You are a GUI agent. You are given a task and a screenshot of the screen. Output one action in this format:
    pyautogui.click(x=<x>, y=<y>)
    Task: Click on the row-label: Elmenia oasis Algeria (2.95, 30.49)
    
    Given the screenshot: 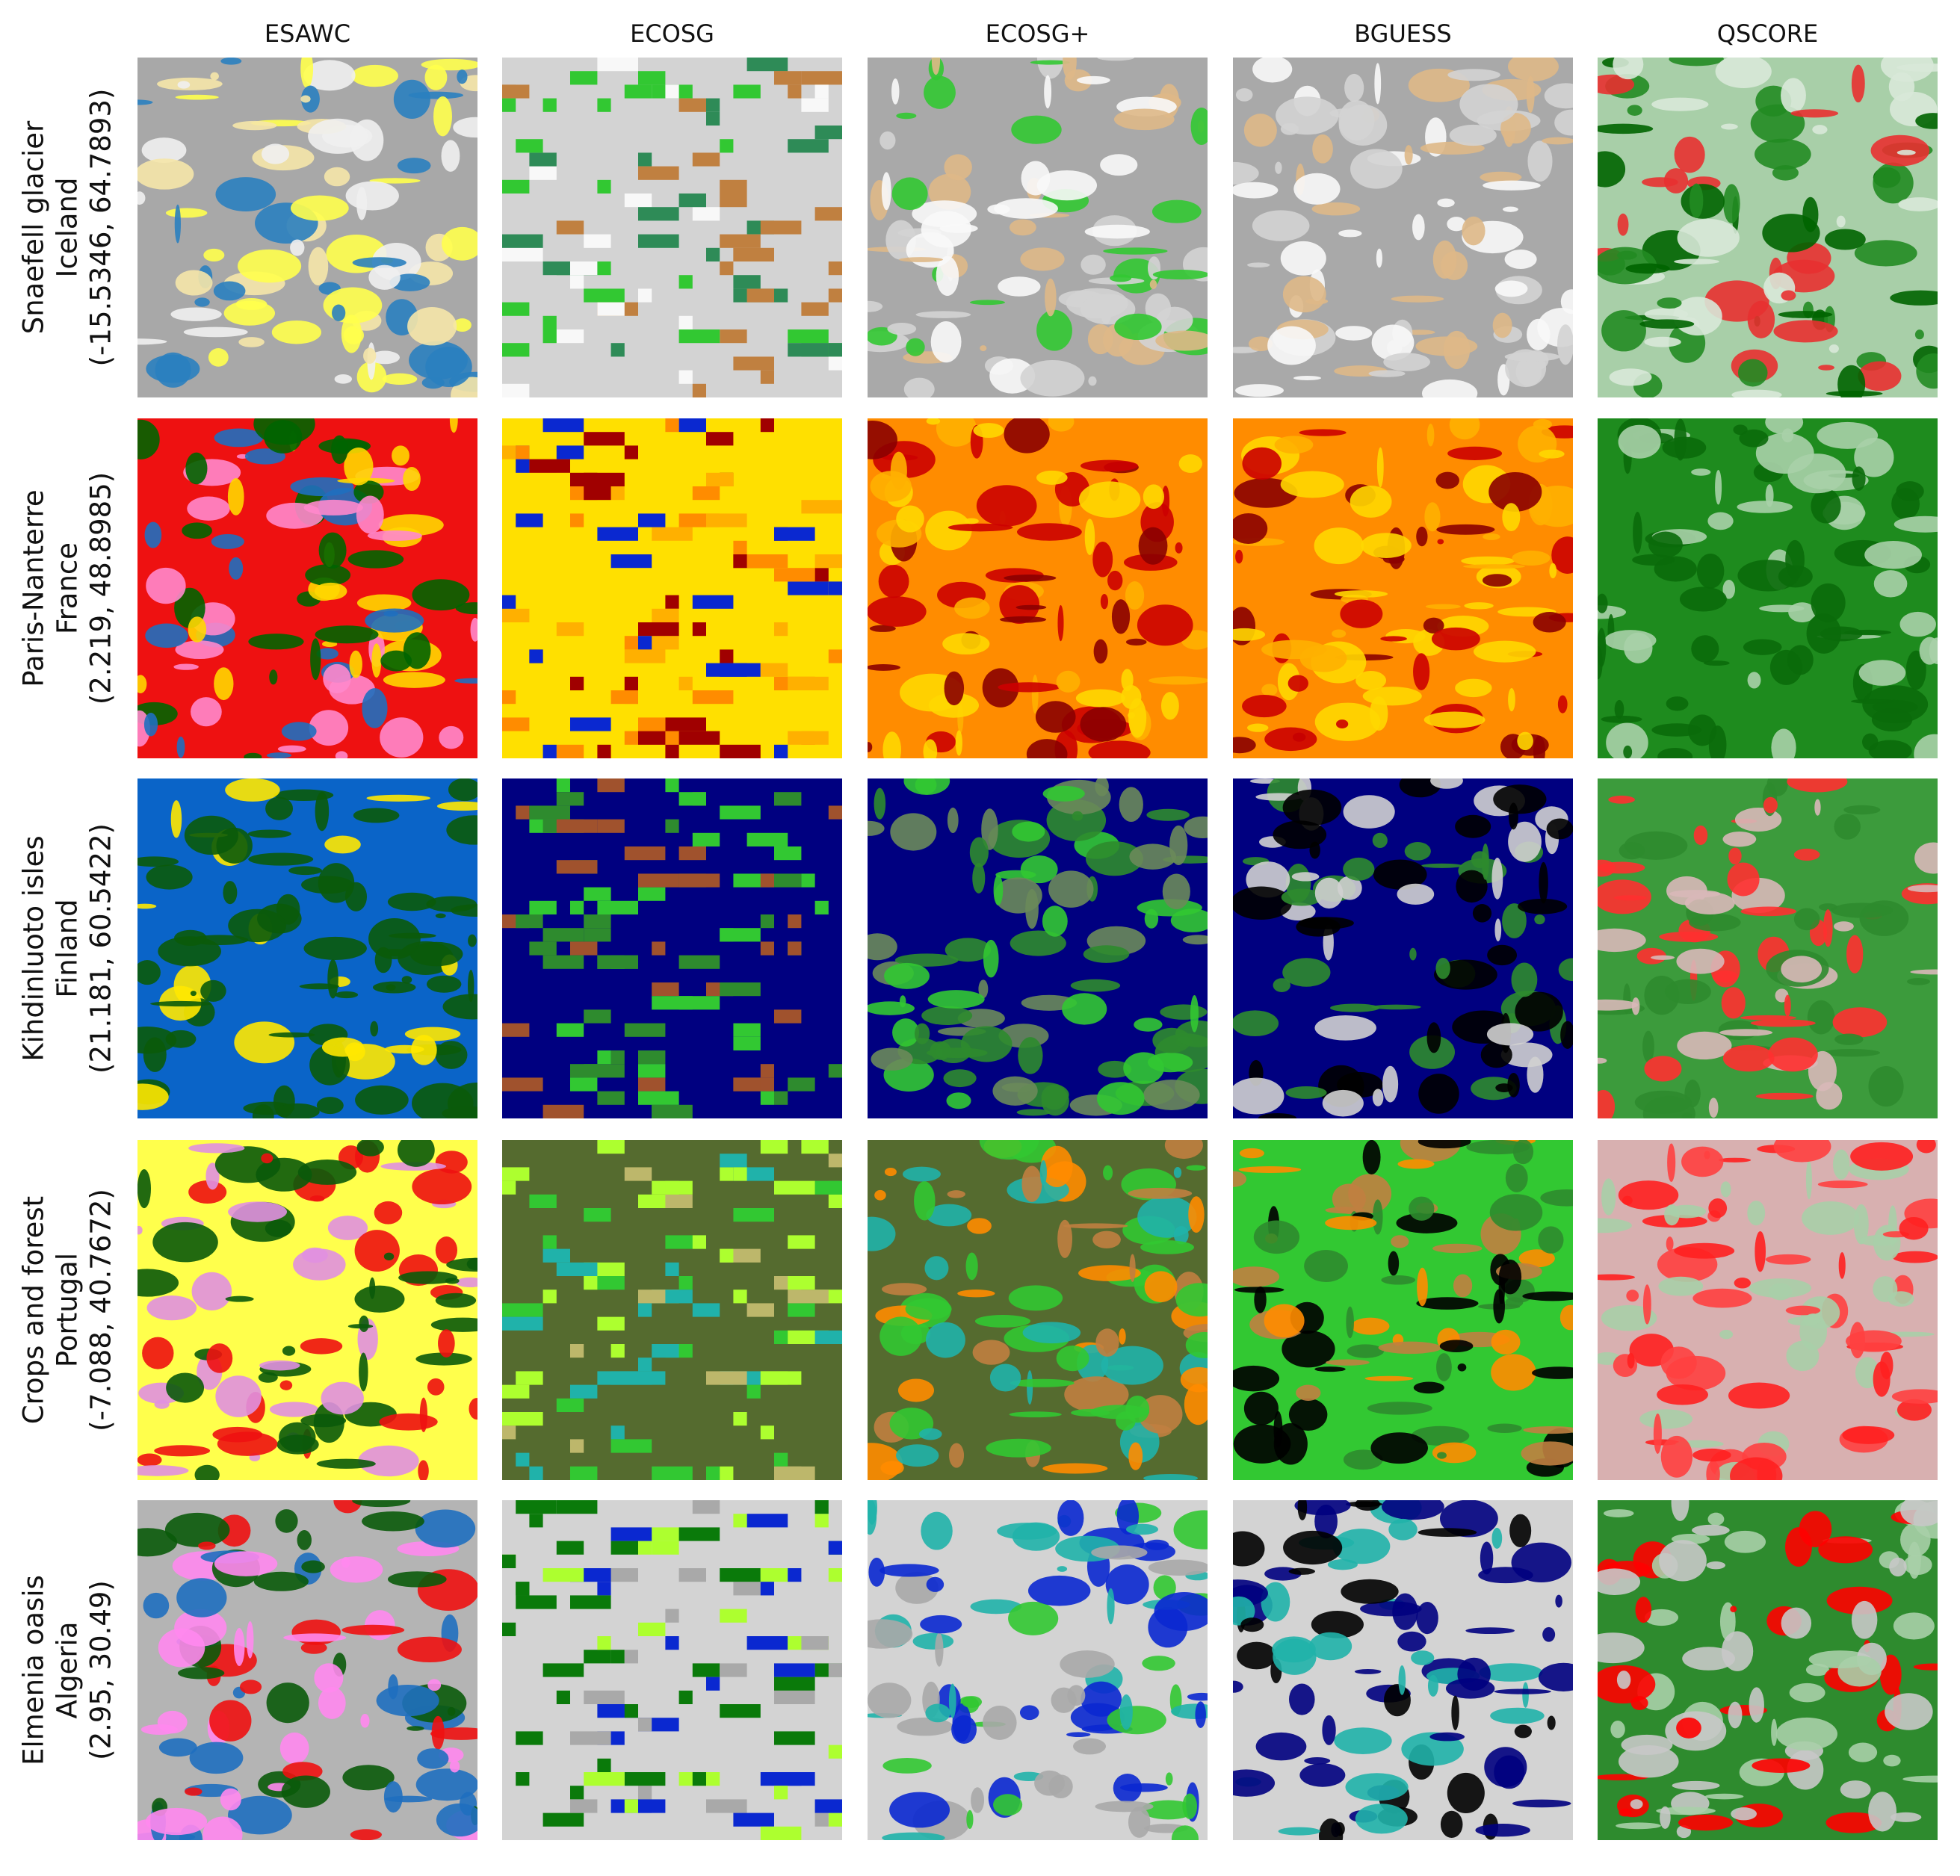 What is the action you would take?
    pyautogui.click(x=67, y=1670)
    